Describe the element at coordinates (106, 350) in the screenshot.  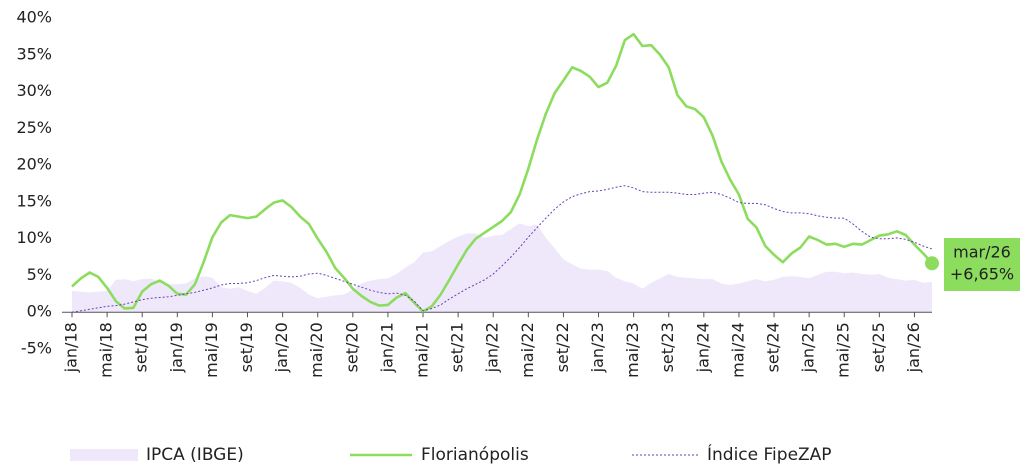
I see `x-tick-label: mai/18` at that location.